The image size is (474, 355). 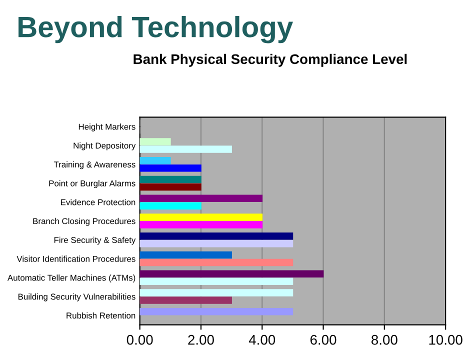 I want to click on y-tick-label: Night Depository, so click(x=105, y=146).